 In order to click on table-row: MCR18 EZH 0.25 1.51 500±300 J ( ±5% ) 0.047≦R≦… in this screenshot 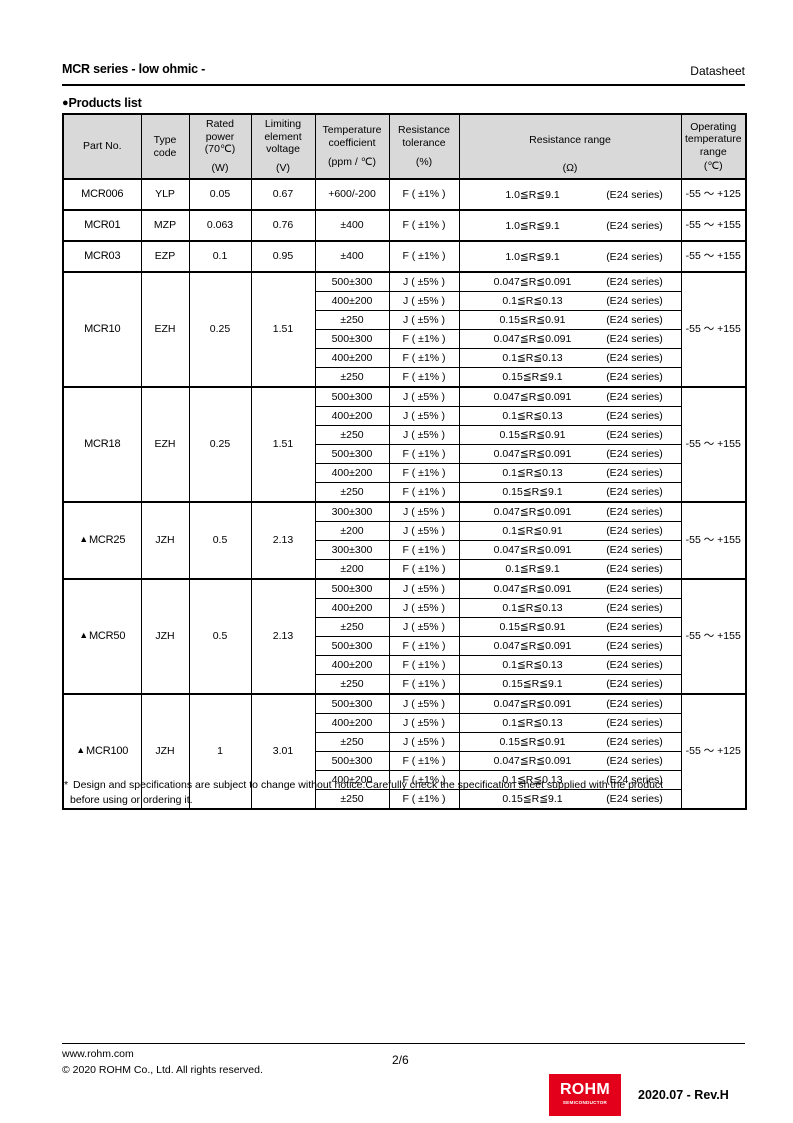, I will do `click(404, 444)`.